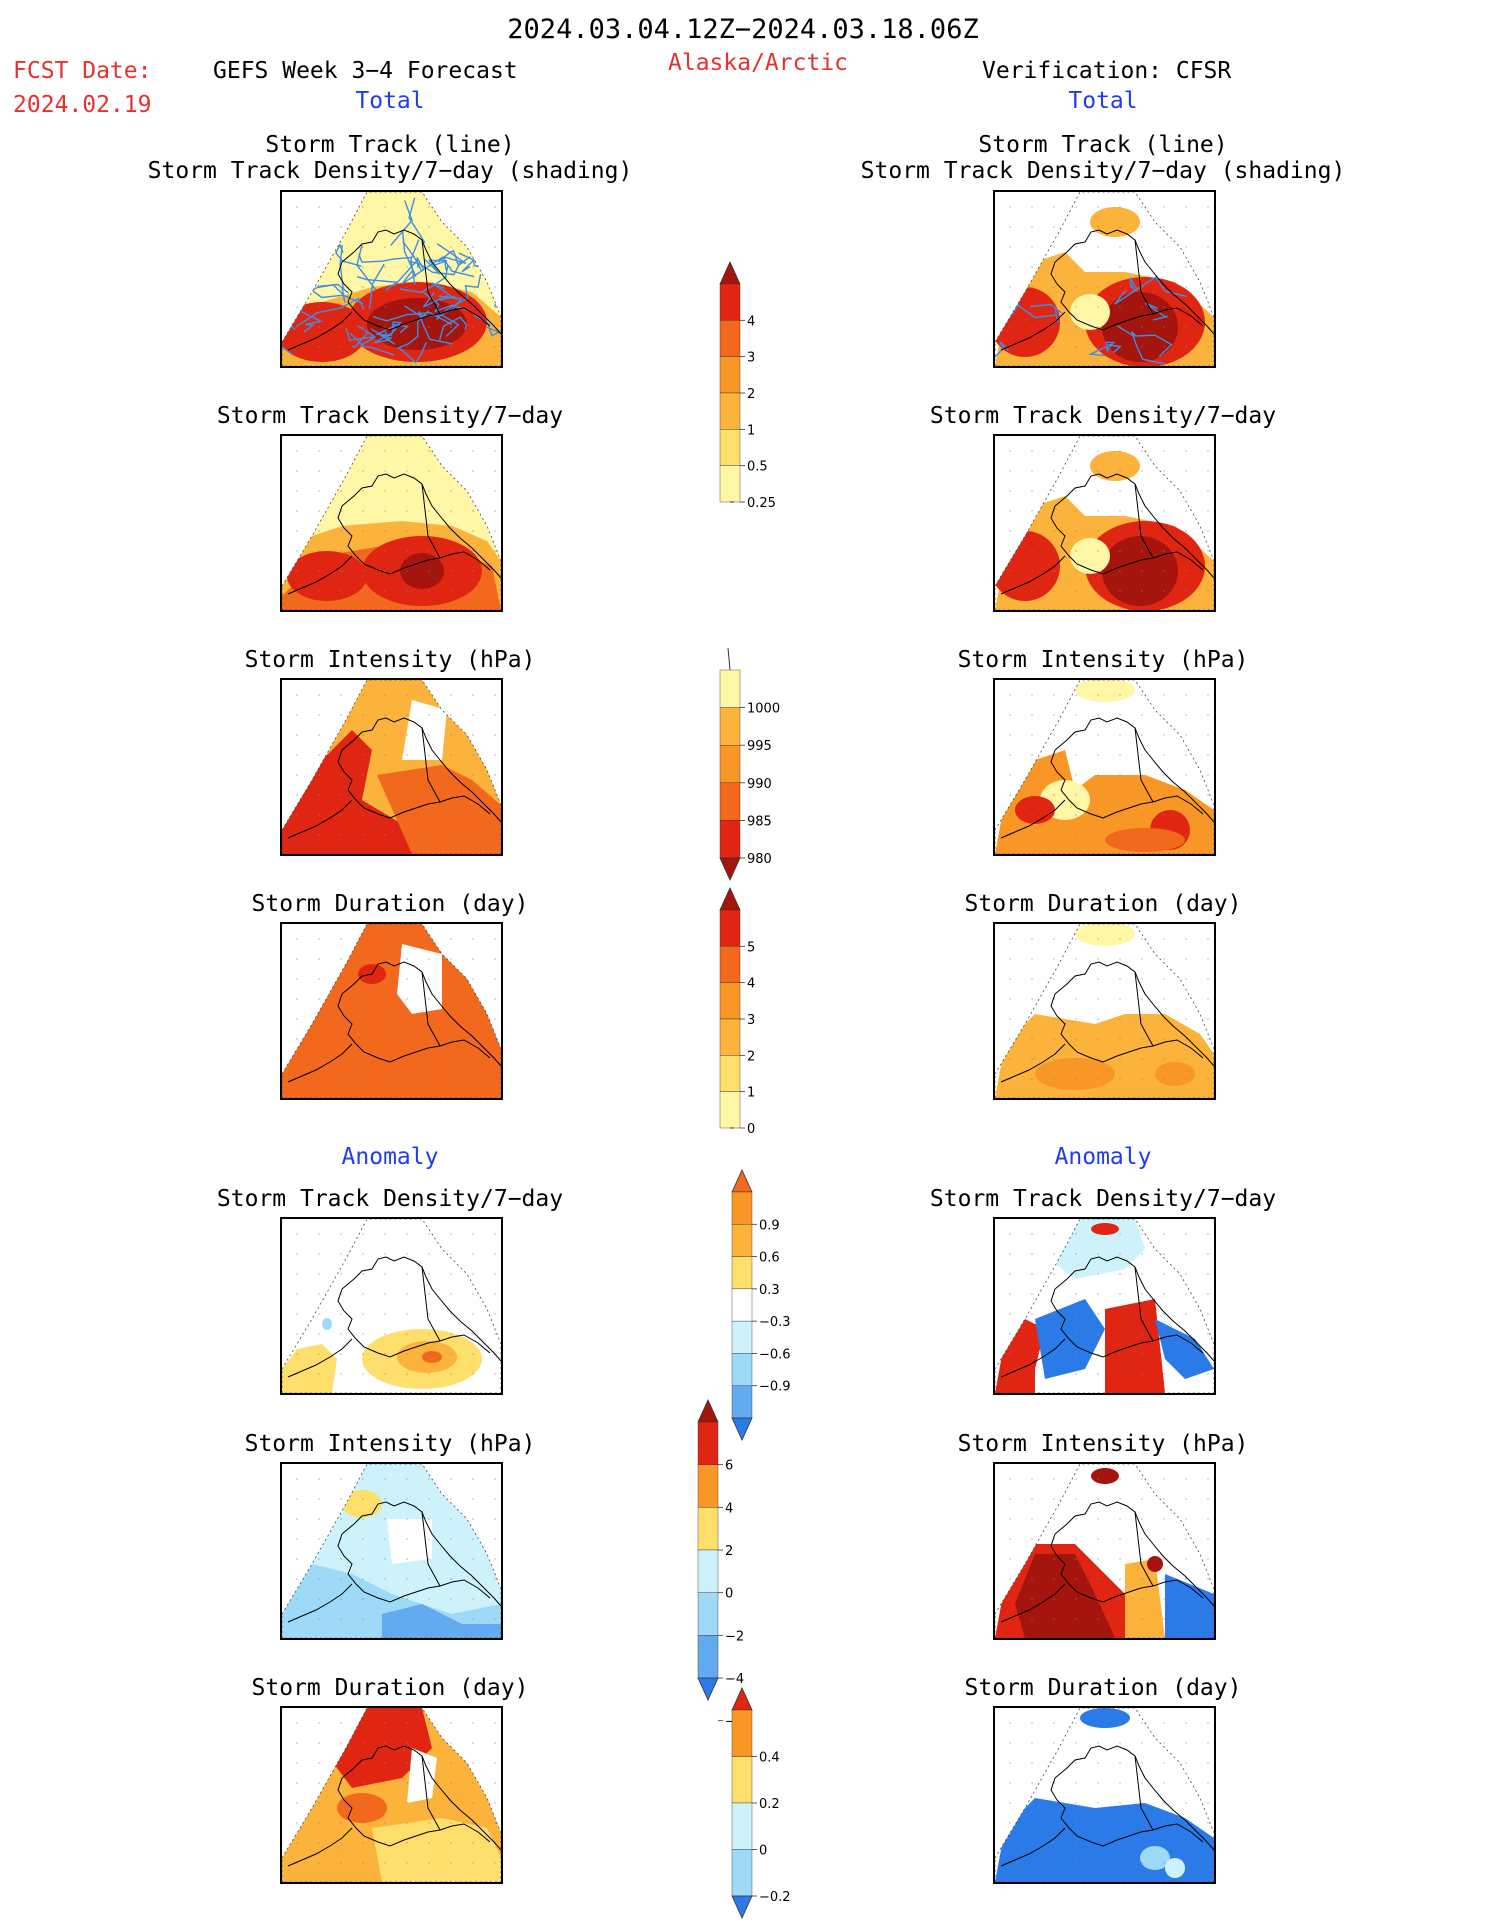 The image size is (1487, 1925). Describe the element at coordinates (390, 1688) in the screenshot. I see `title-duration-anom-left: Storm Duration (day)` at that location.